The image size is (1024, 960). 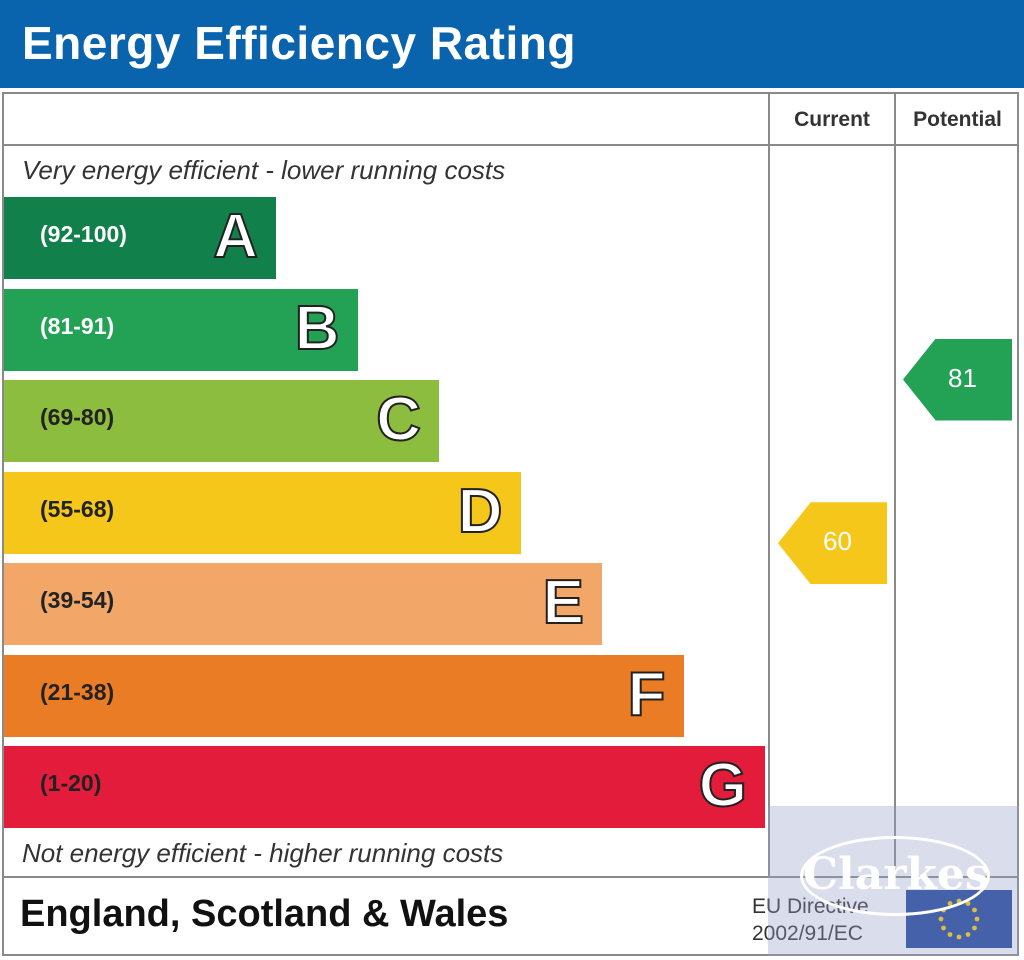 What do you see at coordinates (77, 417) in the screenshot?
I see `band-c-range: (69-80)` at bounding box center [77, 417].